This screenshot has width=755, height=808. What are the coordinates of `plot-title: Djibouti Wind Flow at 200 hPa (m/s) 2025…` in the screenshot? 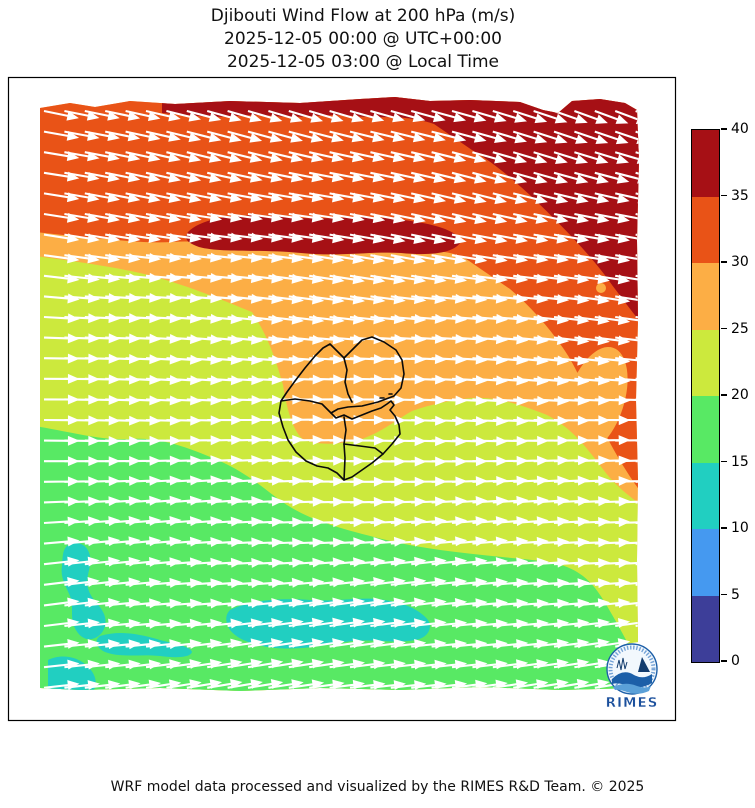 It's located at (363, 39).